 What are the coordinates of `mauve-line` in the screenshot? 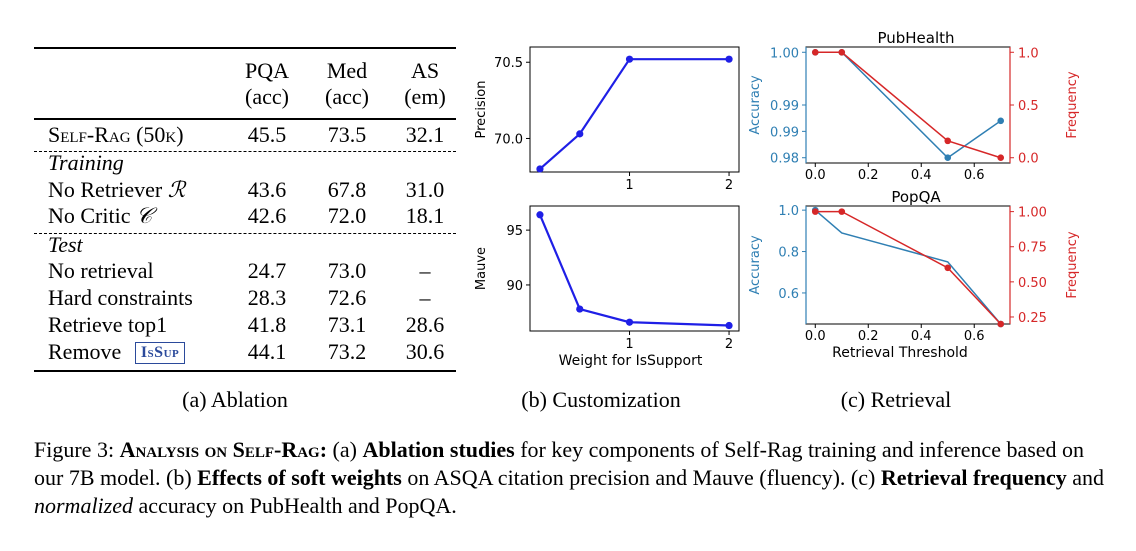 It's located at (634, 270).